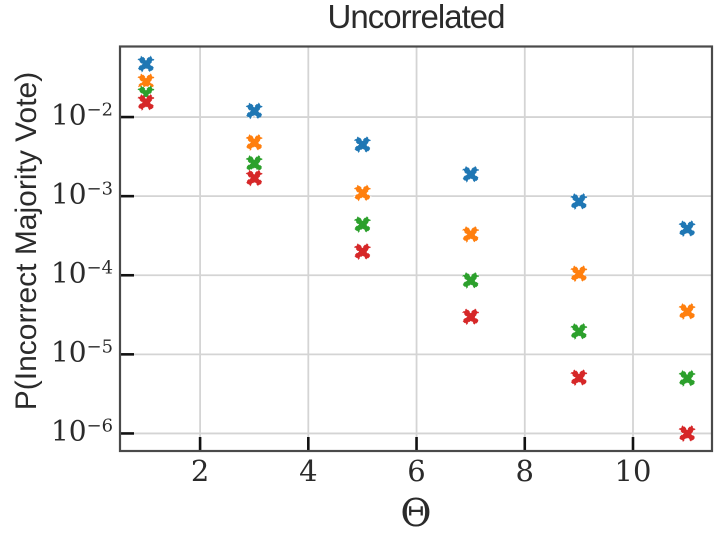 The height and width of the screenshot is (537, 720). Describe the element at coordinates (200, 471) in the screenshot. I see `x-tick-label: 2` at that location.